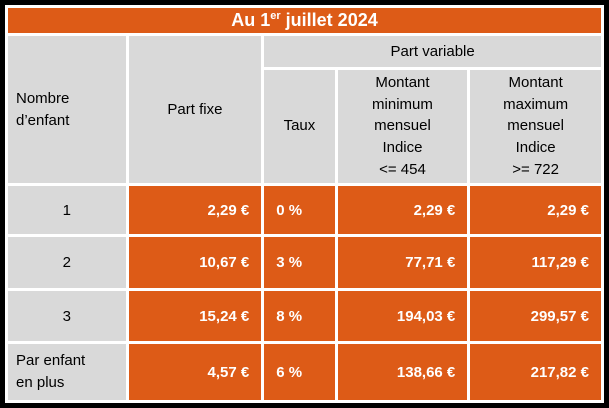  What do you see at coordinates (67, 210) in the screenshot?
I see `row-label-1-child: 1` at bounding box center [67, 210].